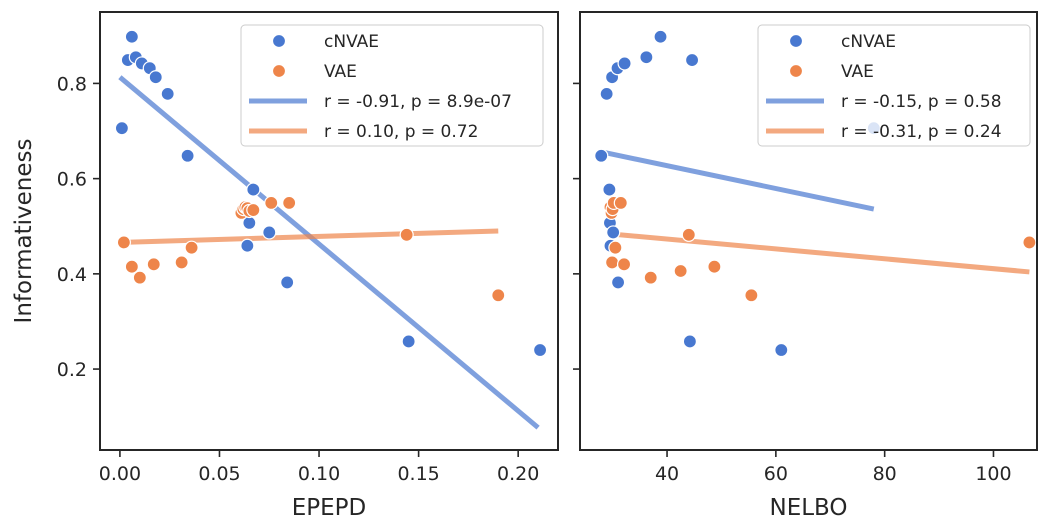 The image size is (1039, 520). Describe the element at coordinates (921, 102) in the screenshot. I see `legend-label: r = -0.15, p = 0.58` at that location.